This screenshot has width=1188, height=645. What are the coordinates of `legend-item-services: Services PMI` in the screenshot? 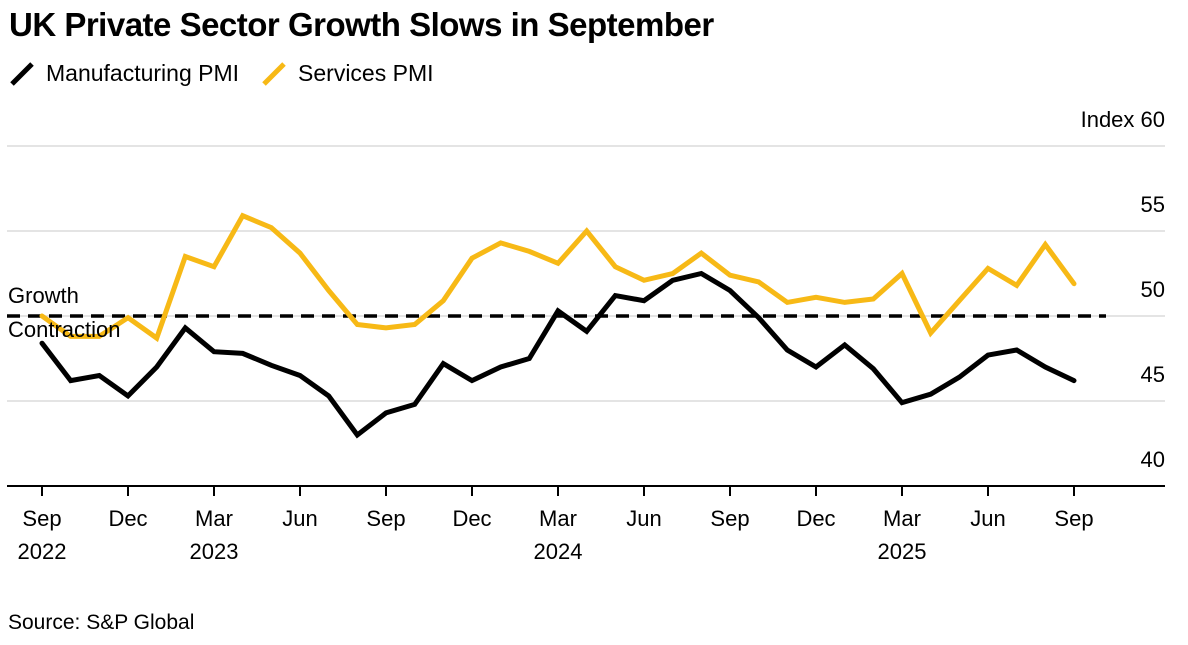 It's located at (347, 73).